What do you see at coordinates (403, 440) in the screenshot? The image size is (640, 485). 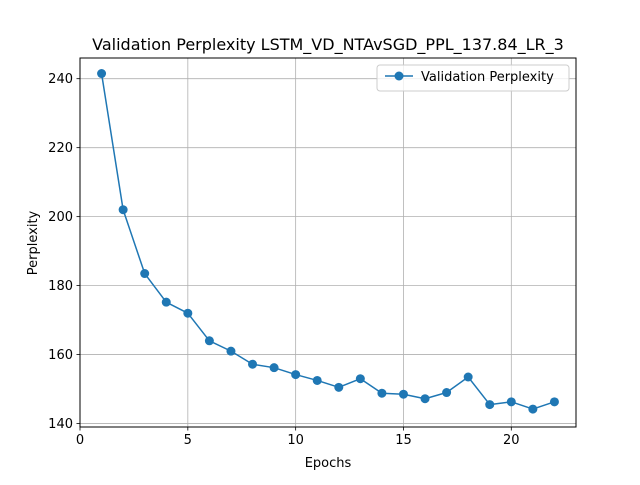 I see `x-tick-label: 15` at bounding box center [403, 440].